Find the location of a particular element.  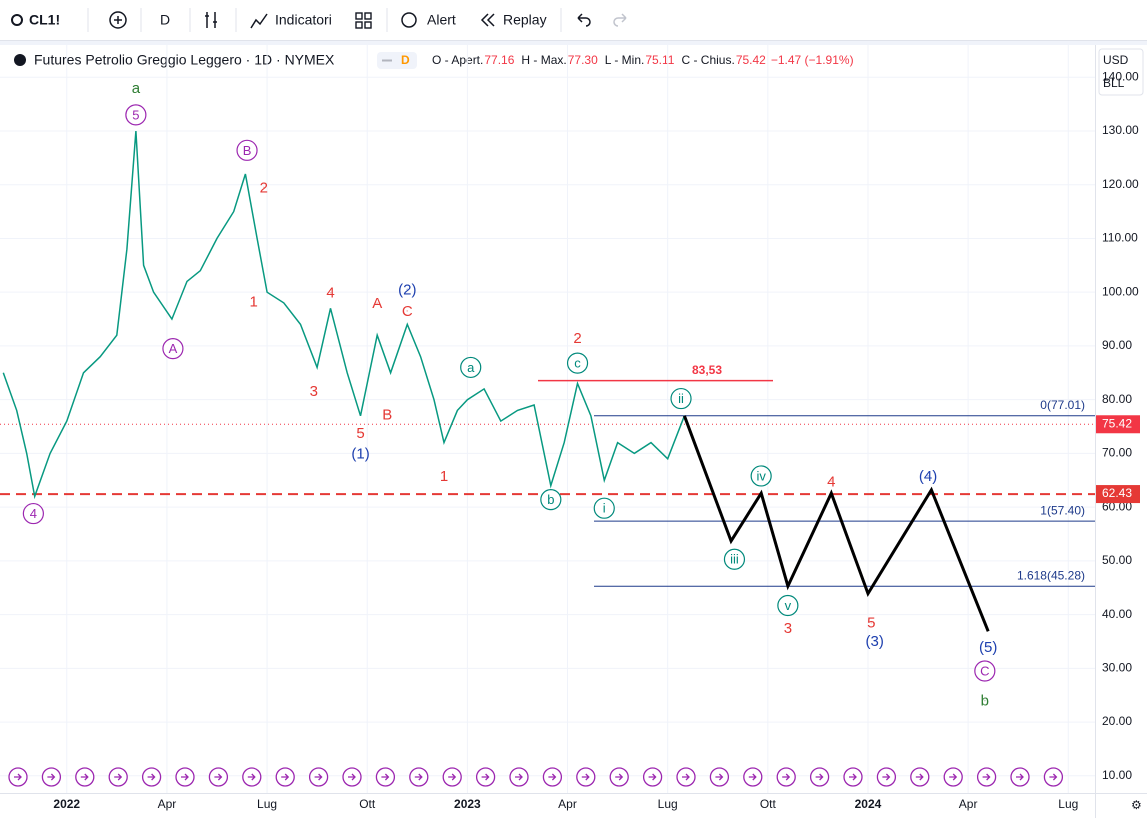

wave-label: c is located at coordinates (577, 363).